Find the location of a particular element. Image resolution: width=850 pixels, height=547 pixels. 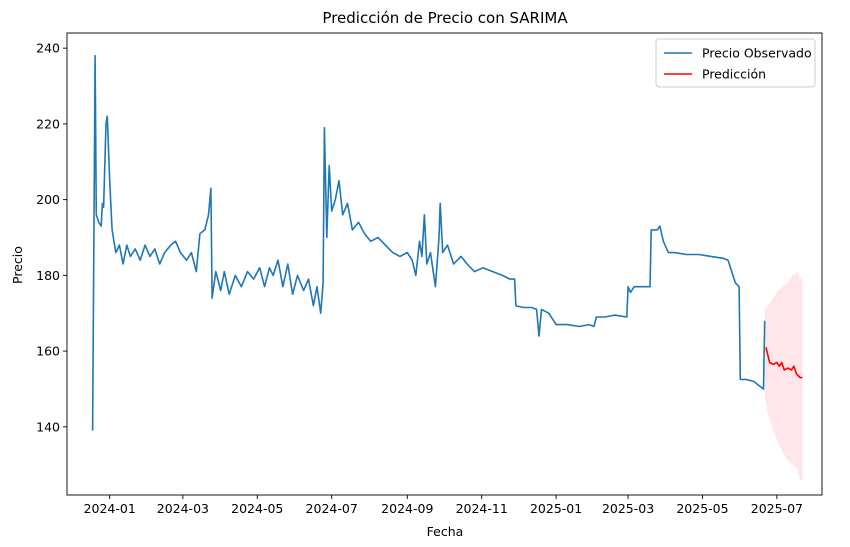

y-tick-label: 200 is located at coordinates (48, 199).